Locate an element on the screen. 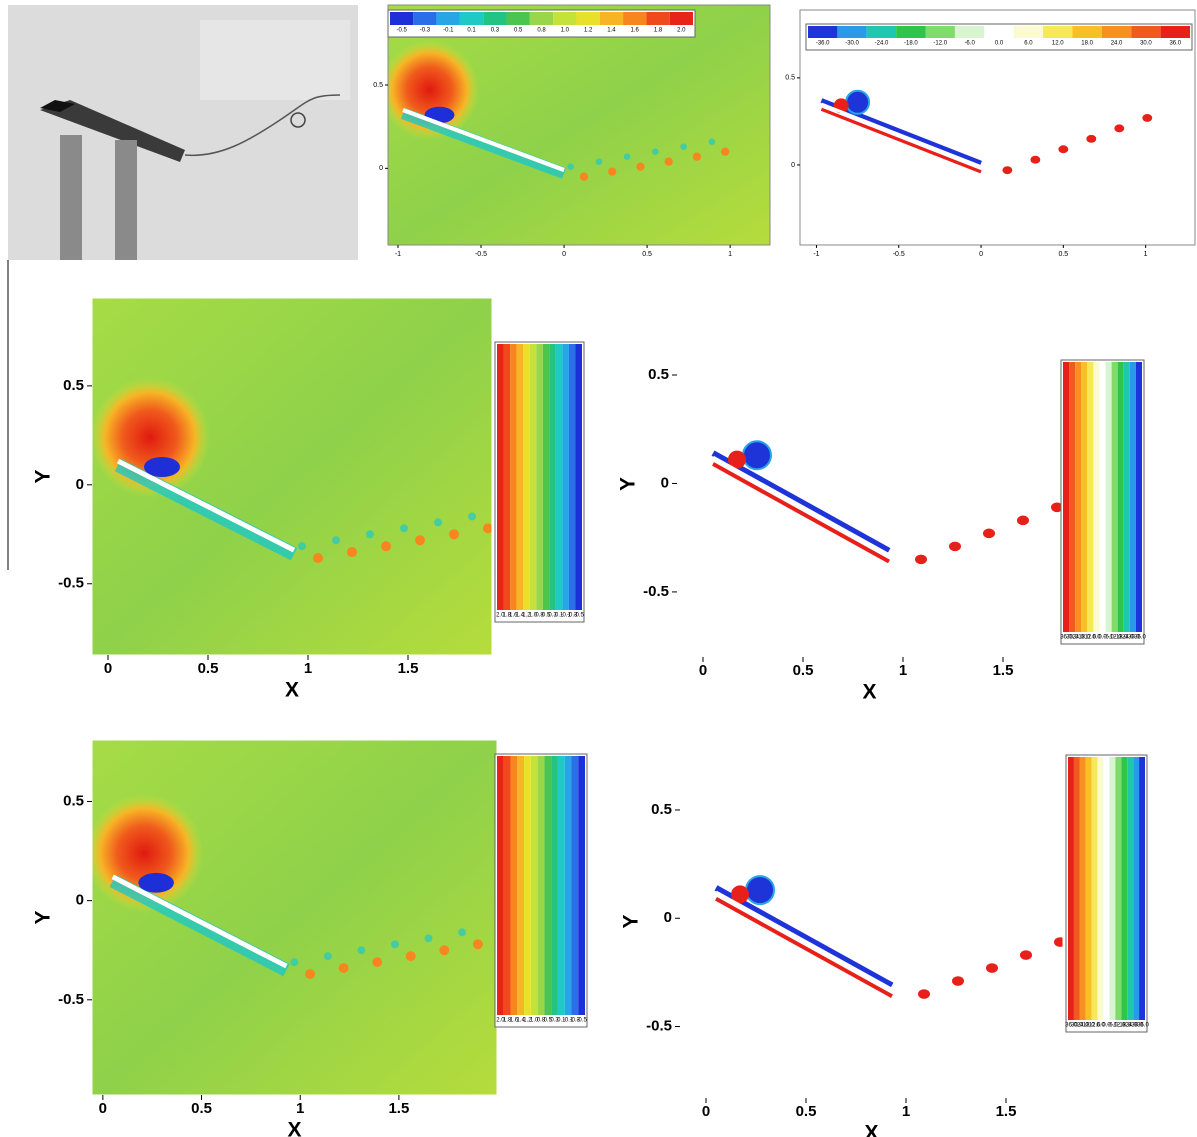  colorbar-label: -18.0 is located at coordinates (911, 44).